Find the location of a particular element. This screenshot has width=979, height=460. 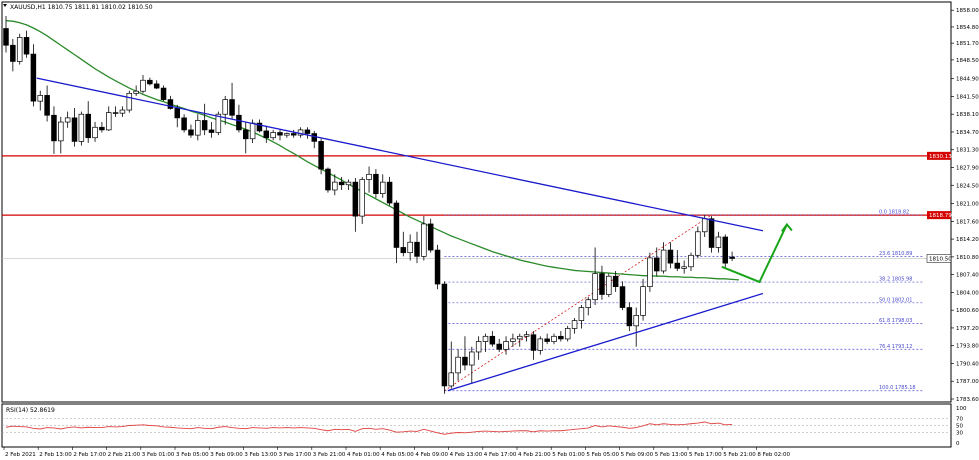

rsi-tick-label: 70 is located at coordinates (959, 420).